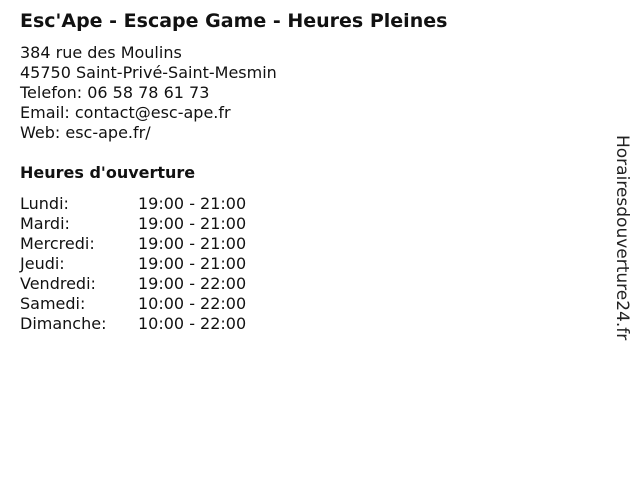  I want to click on phone: Telefon: 06 58 78 61 73, so click(115, 92).